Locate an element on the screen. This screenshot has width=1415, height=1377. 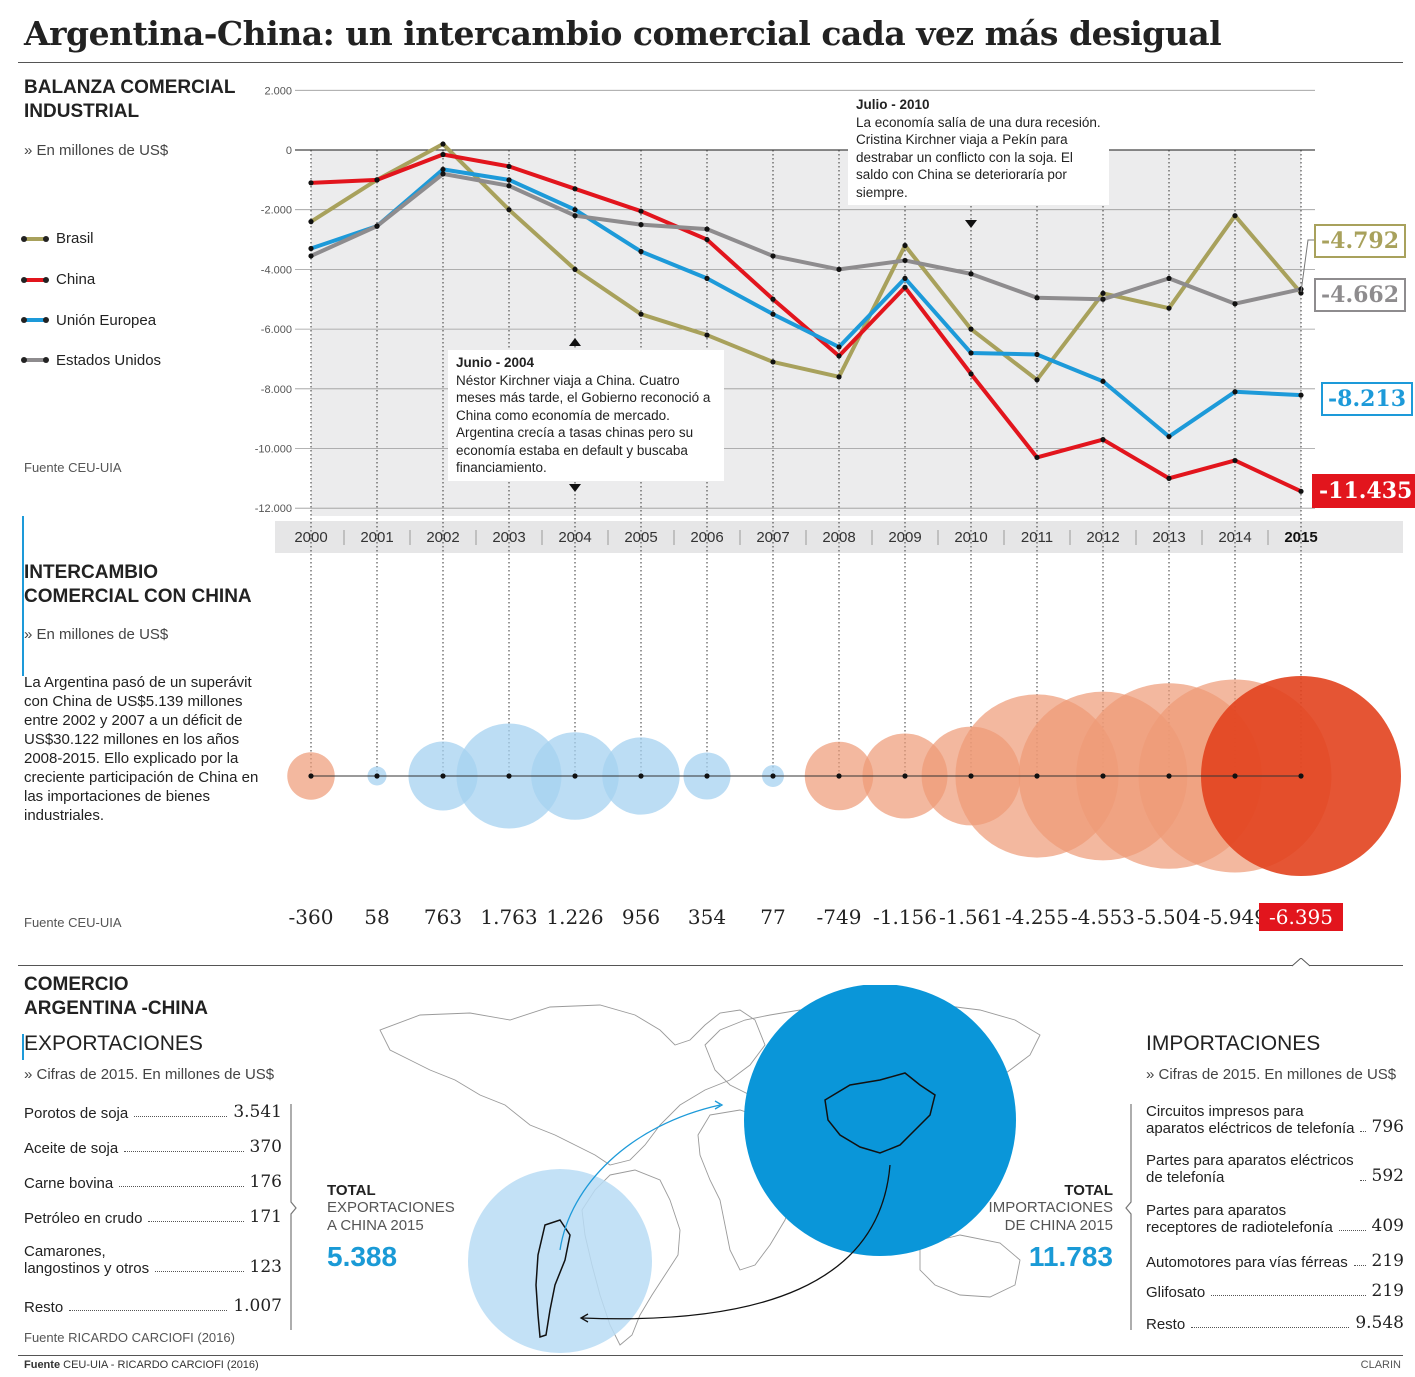
row-label: Automotores para vías férreas is located at coordinates (1247, 1262).